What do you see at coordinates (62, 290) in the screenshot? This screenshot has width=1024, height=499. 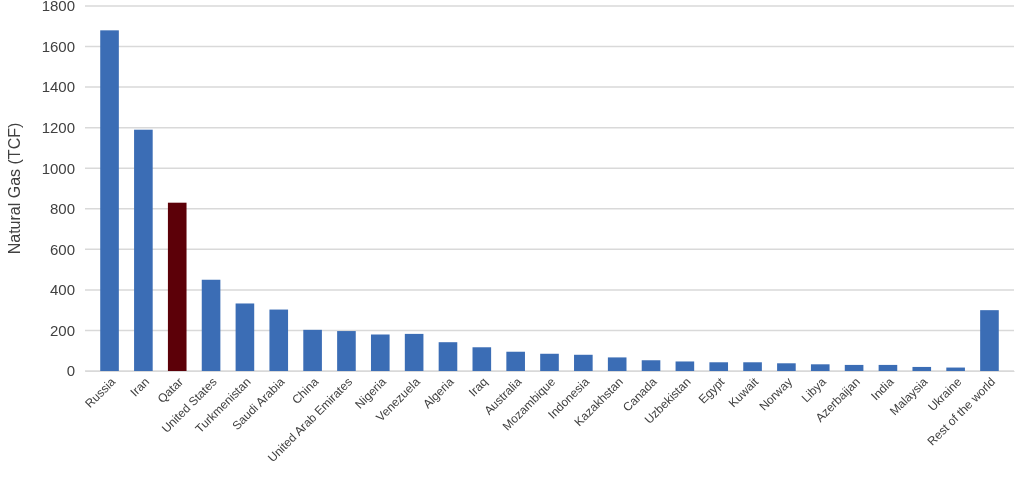 I see `y-tick-label: 400` at bounding box center [62, 290].